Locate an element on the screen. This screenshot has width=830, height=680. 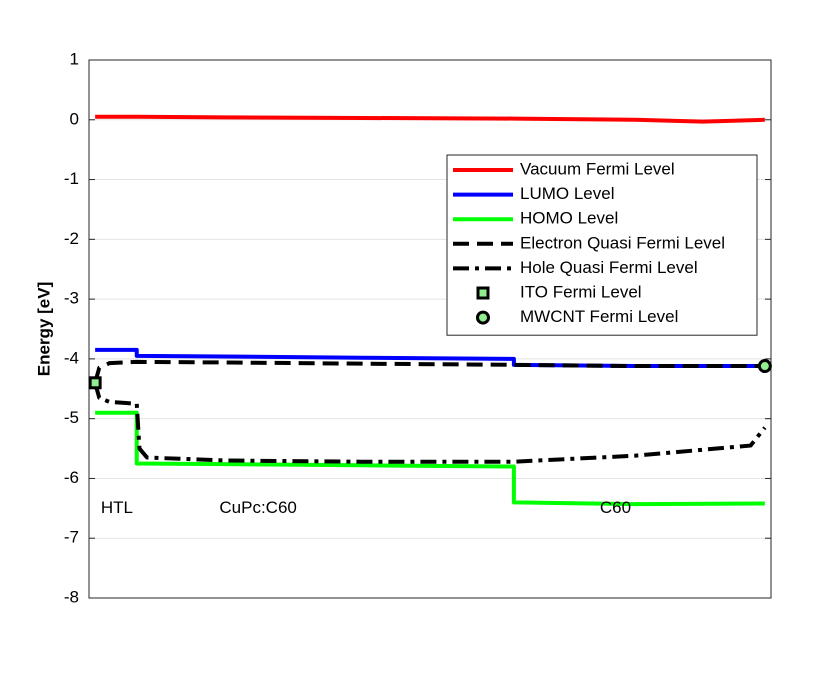
y-tick-label: -2 is located at coordinates (71, 238).